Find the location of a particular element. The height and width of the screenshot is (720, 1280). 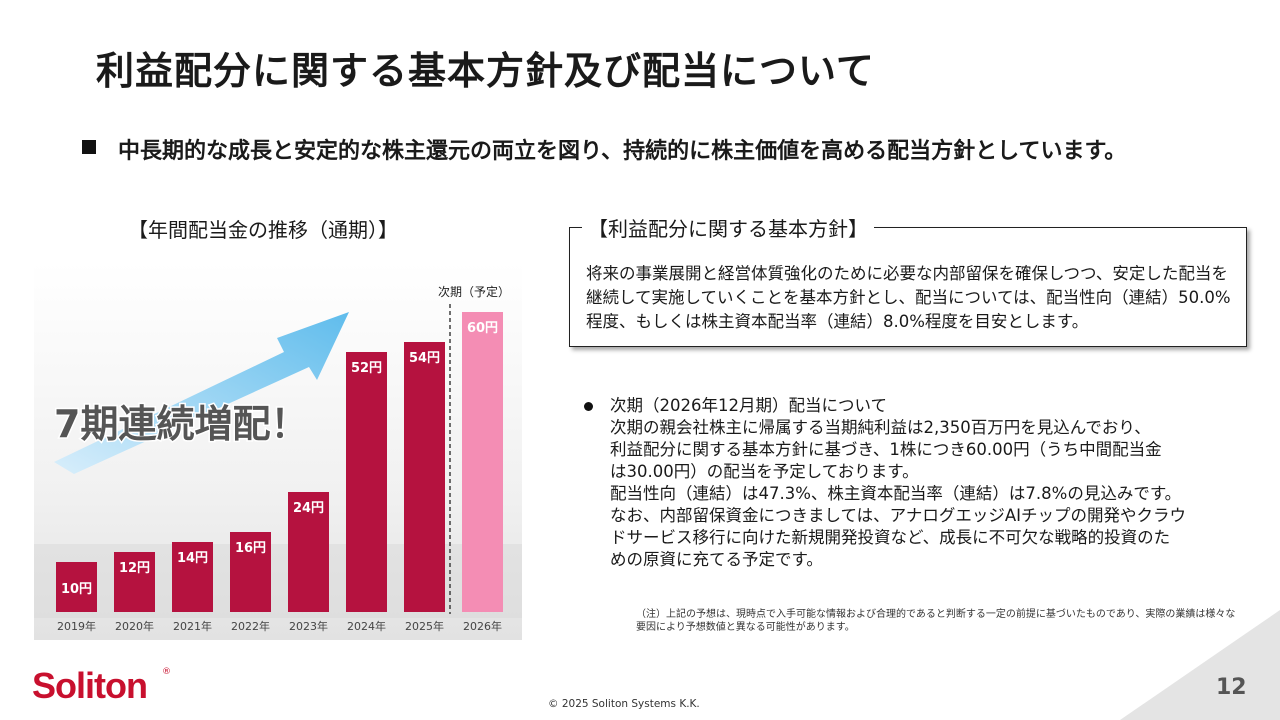

soliton-logo: Soliton is located at coordinates (90, 685).